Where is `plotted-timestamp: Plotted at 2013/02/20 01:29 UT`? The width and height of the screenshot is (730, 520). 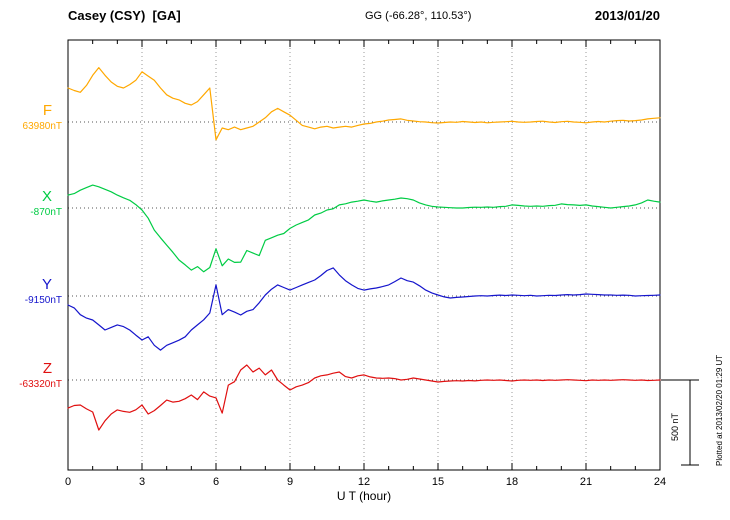 plotted-timestamp: Plotted at 2013/02/20 01:29 UT is located at coordinates (719, 410).